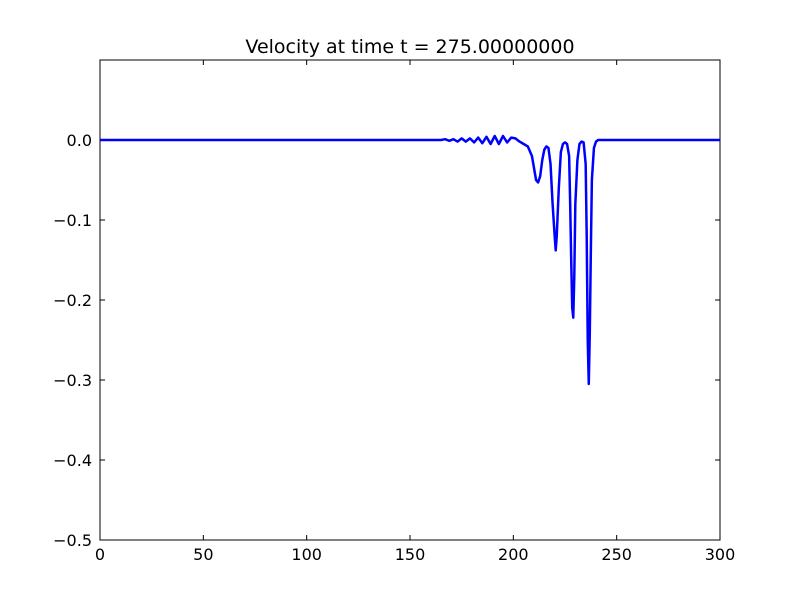 Image resolution: width=800 pixels, height=600 pixels. What do you see at coordinates (79, 140) in the screenshot?
I see `y-tick-label: 0.0` at bounding box center [79, 140].